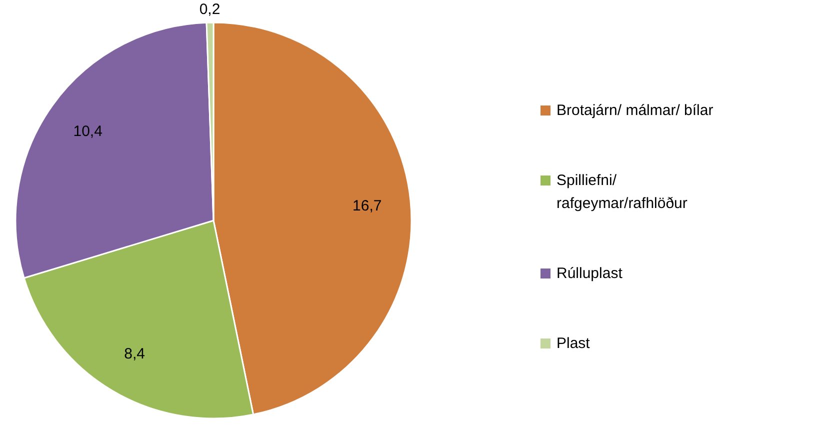 The height and width of the screenshot is (441, 830). What do you see at coordinates (209, 9) in the screenshot?
I see `data-label: 0,2` at bounding box center [209, 9].